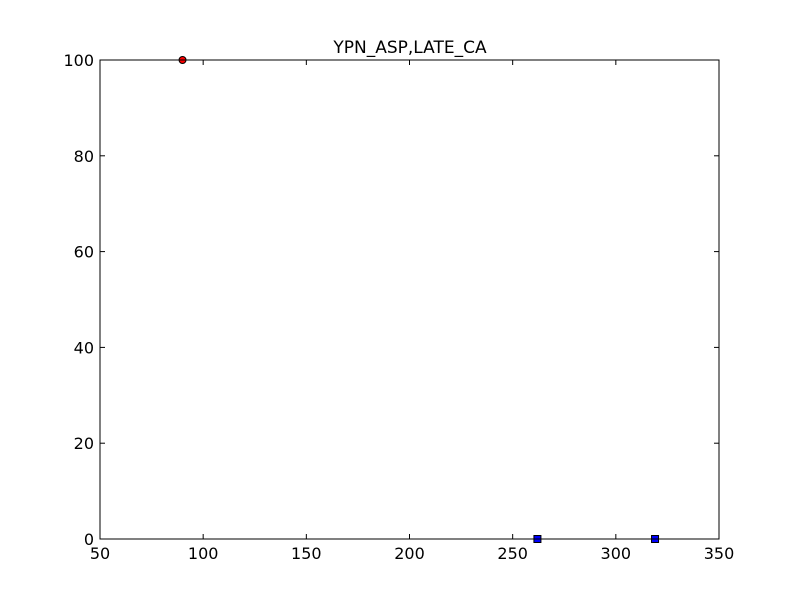  I want to click on chart-title: YPN_ASP,LATE_CA, so click(409, 48).